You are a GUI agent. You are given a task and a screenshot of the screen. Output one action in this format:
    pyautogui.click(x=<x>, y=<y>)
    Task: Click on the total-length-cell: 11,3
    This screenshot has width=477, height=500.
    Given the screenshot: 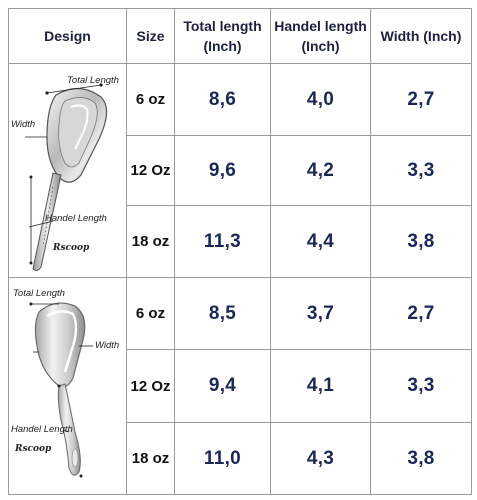 What is the action you would take?
    pyautogui.click(x=222, y=241)
    